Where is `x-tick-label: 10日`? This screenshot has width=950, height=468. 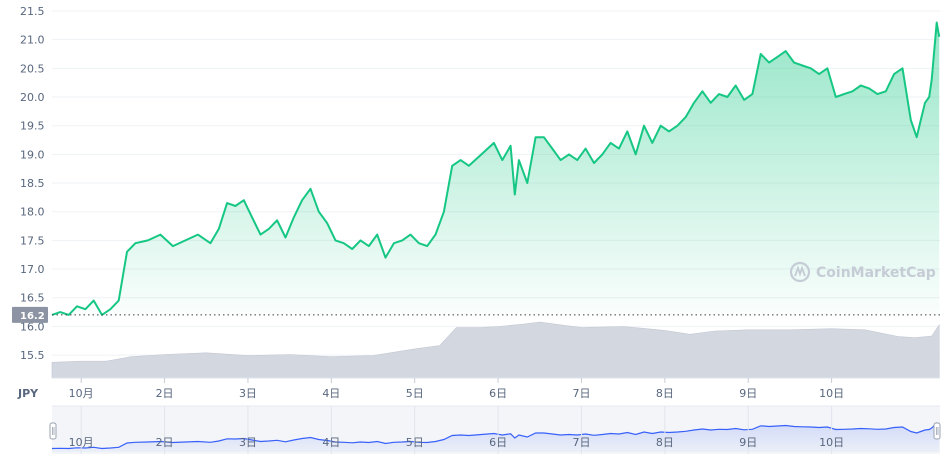 x-tick-label: 10日 is located at coordinates (831, 393).